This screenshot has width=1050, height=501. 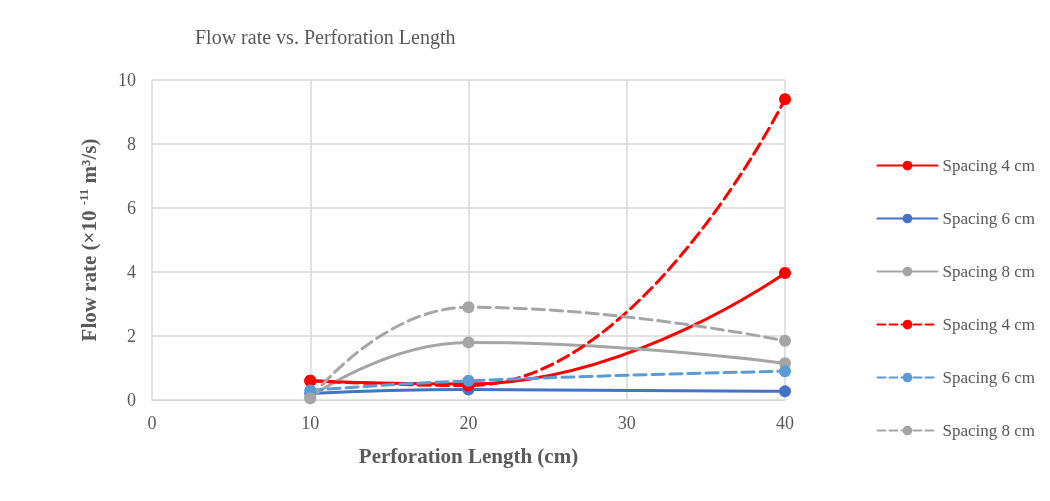 What do you see at coordinates (152, 423) in the screenshot?
I see `x-tick-label: 0` at bounding box center [152, 423].